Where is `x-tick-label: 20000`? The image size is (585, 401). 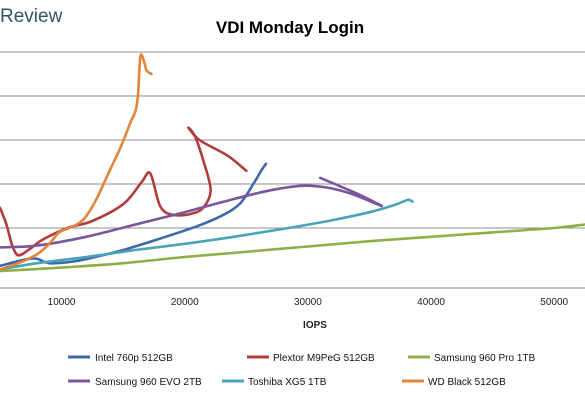 x-tick-label: 20000 is located at coordinates (185, 302).